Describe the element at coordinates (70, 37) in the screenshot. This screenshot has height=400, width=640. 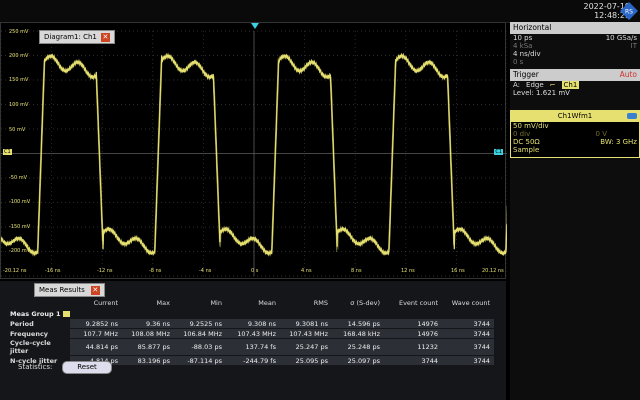
I see `diagram-tab-label: Diagram1: Ch1` at that location.